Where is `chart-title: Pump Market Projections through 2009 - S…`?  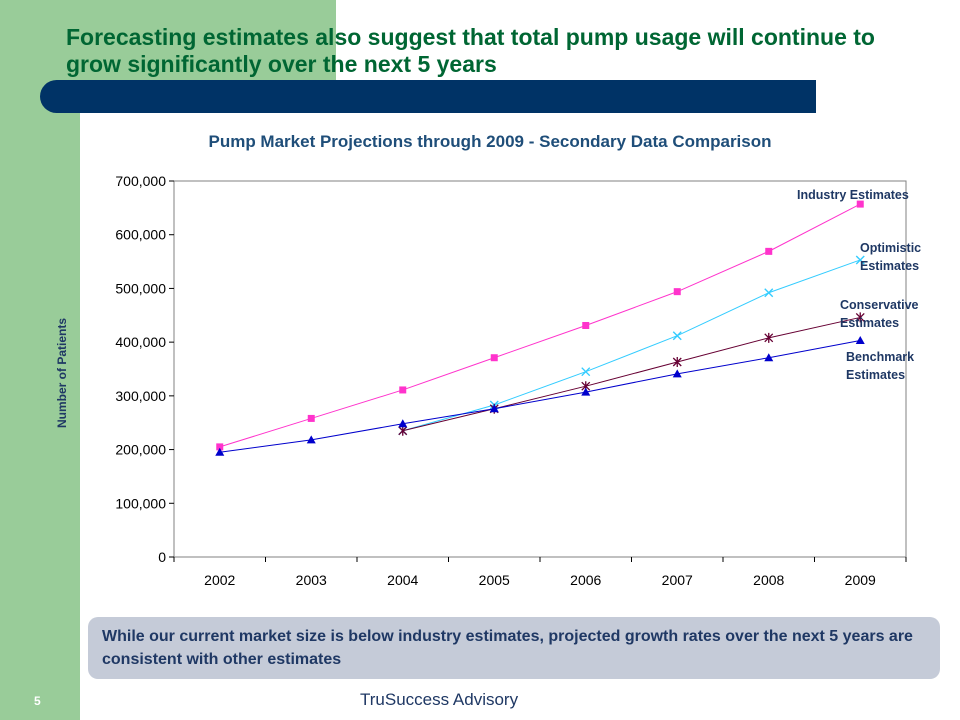 chart-title: Pump Market Projections through 2009 - S… is located at coordinates (490, 141).